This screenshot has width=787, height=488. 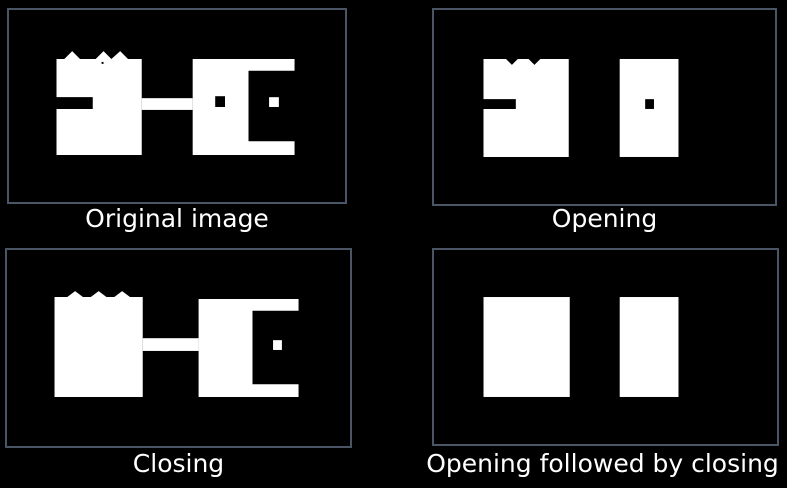 I want to click on hole-right, so click(x=649, y=104).